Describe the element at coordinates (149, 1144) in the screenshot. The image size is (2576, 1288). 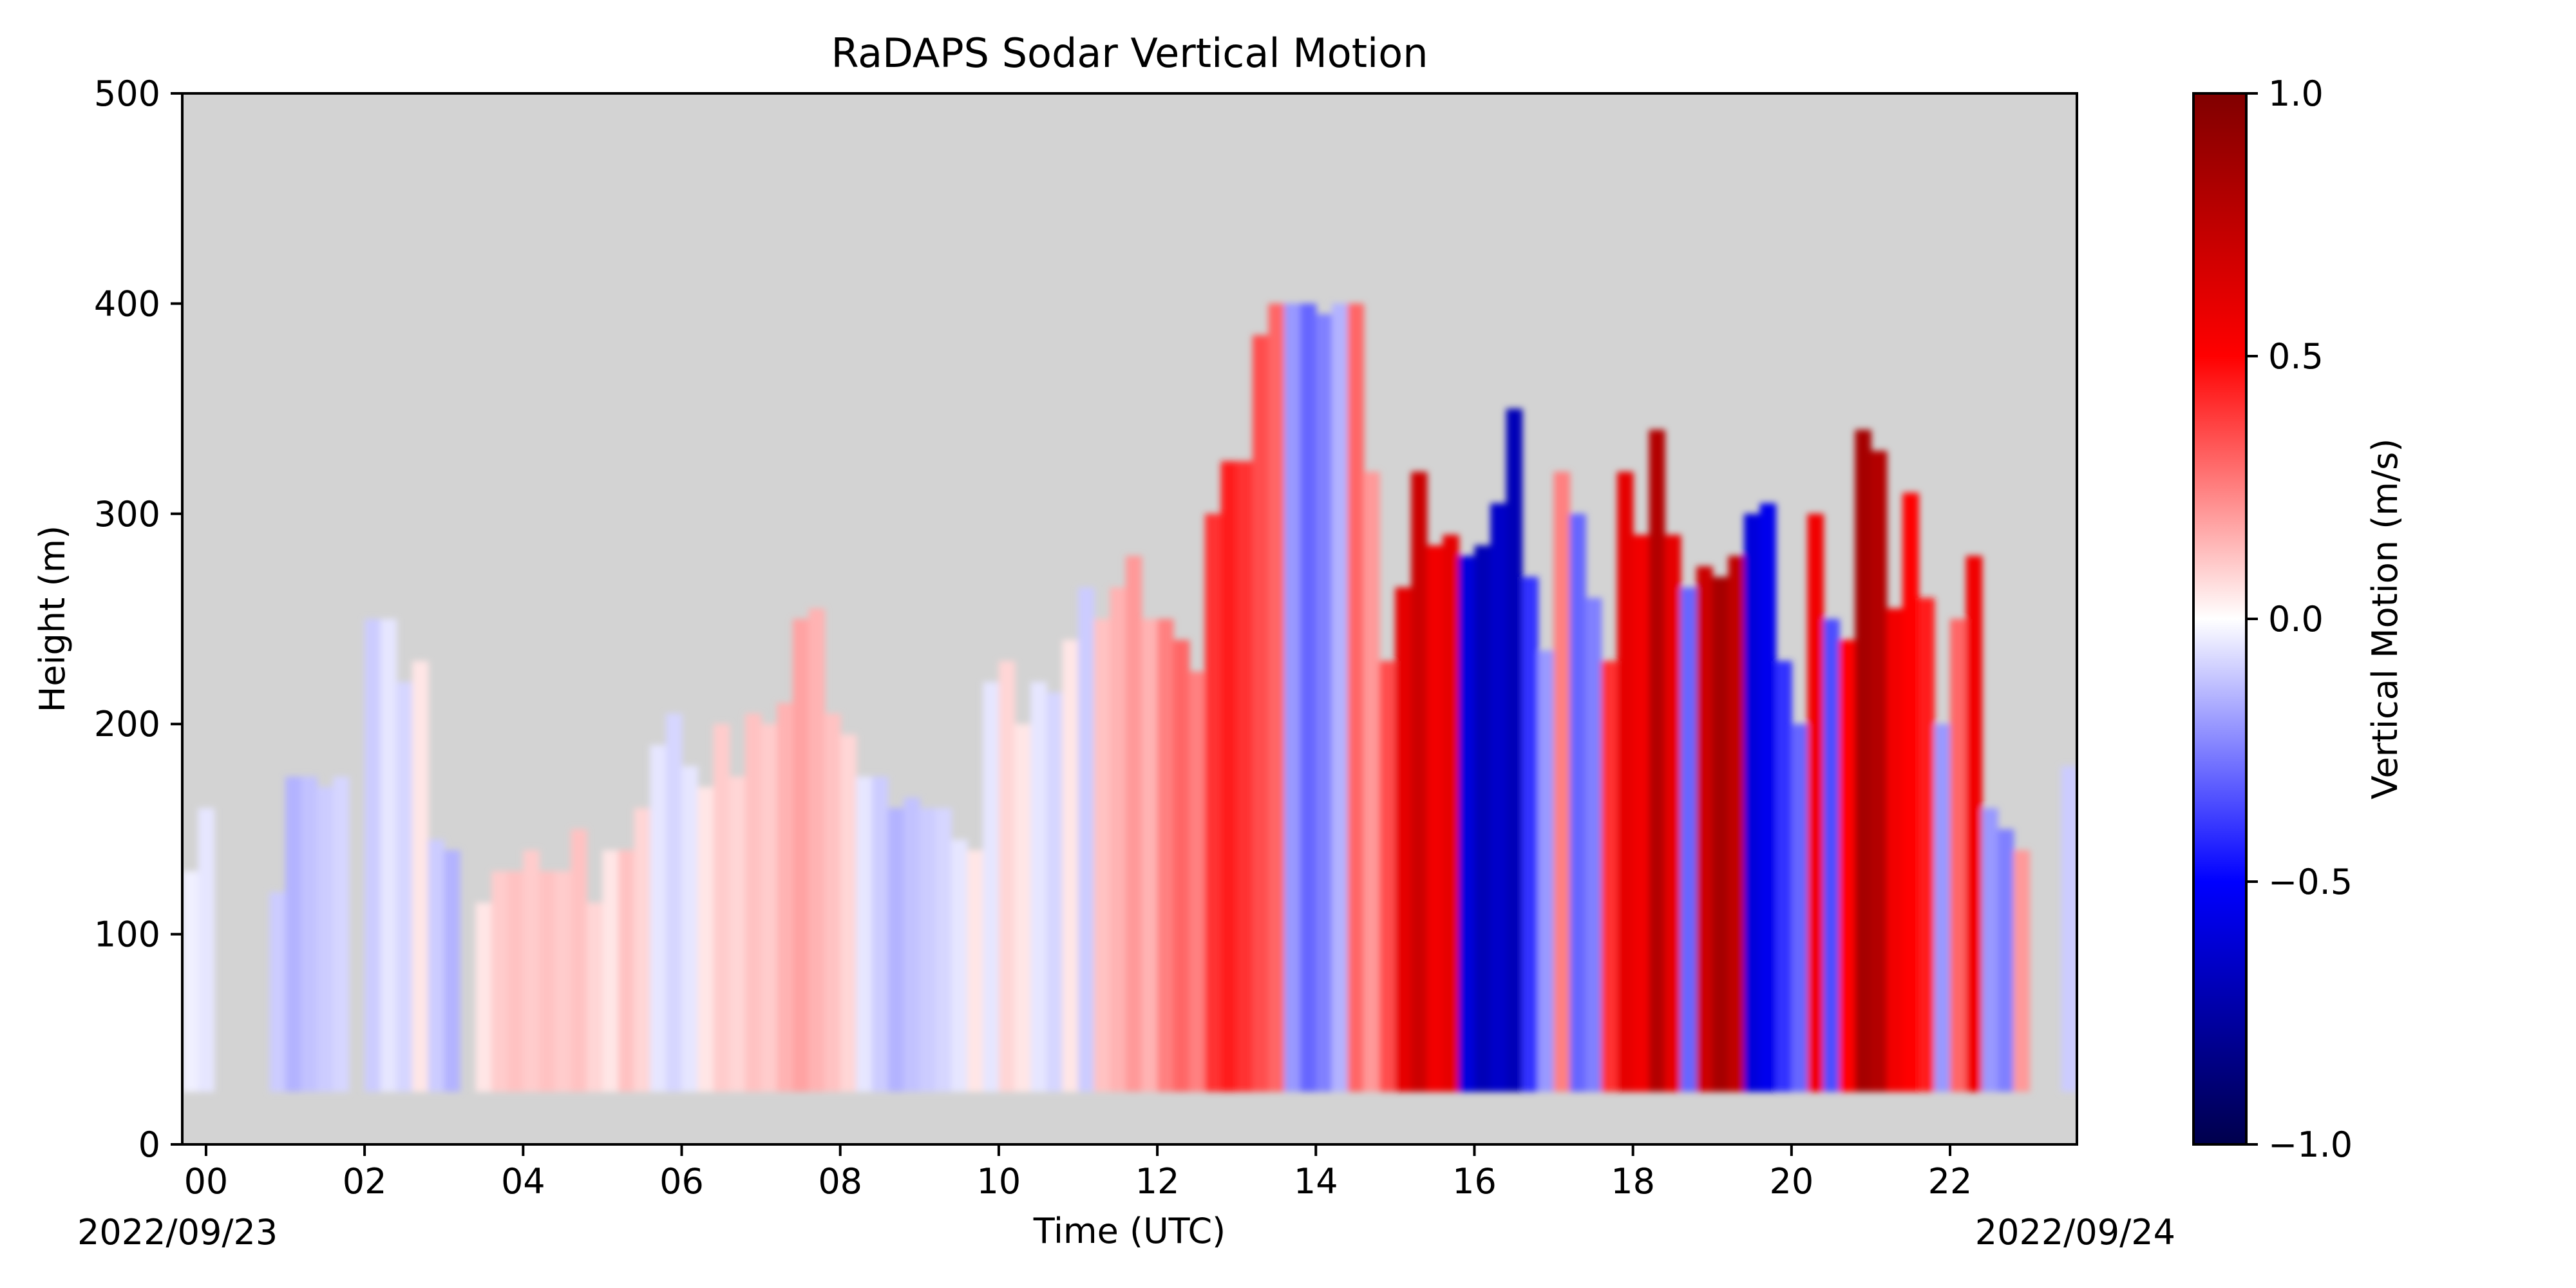
I see `y-tick-label: 0` at that location.